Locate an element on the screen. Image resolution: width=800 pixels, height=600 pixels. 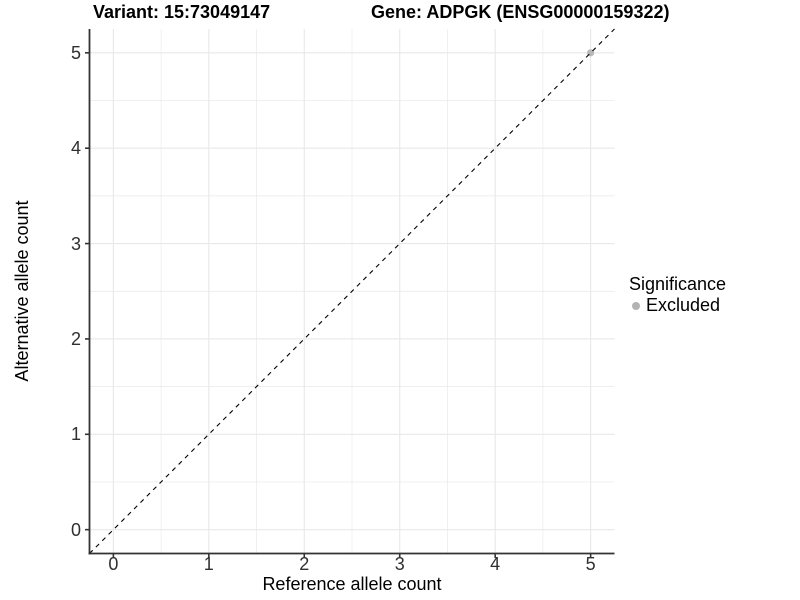
x-axis-label: Reference allele count is located at coordinates (352, 584).